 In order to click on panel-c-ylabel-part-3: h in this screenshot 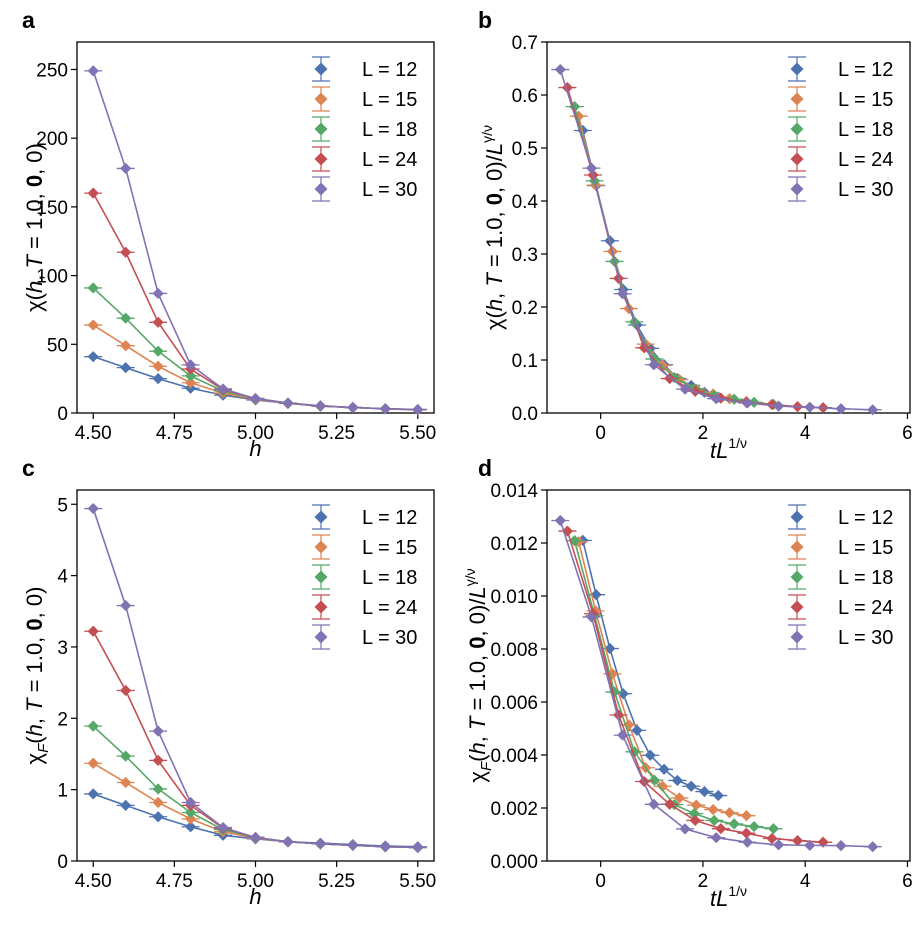, I will do `click(34, 730)`.